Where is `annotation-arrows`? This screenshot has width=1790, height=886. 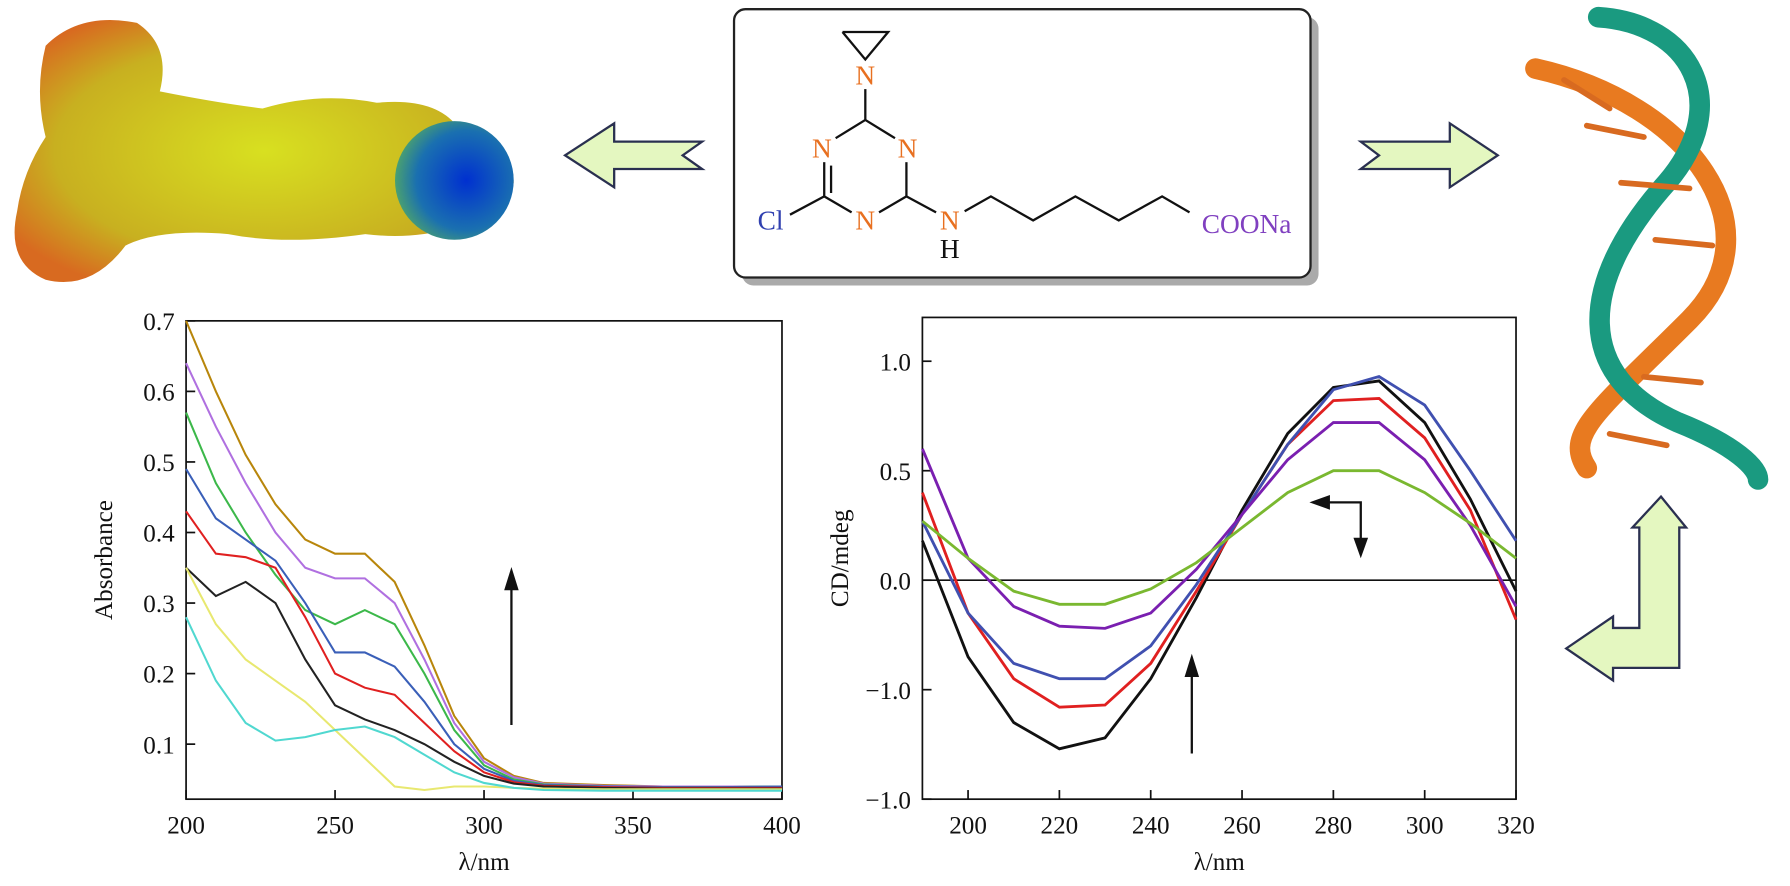 annotation-arrows is located at coordinates (936, 624).